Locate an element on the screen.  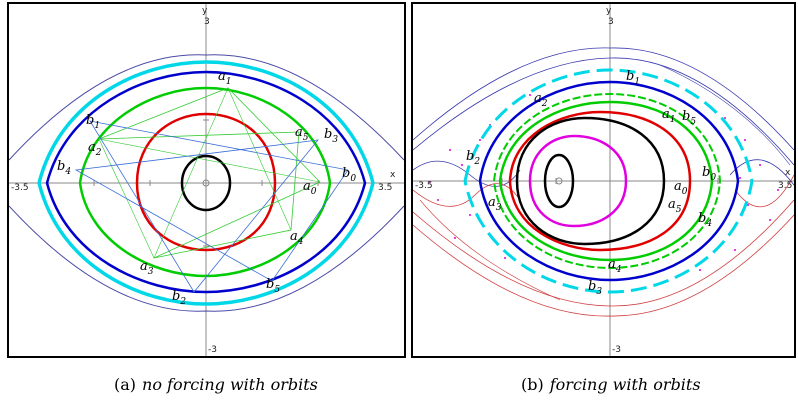
panel-a-separatrix-upper is located at coordinates (206, 107).